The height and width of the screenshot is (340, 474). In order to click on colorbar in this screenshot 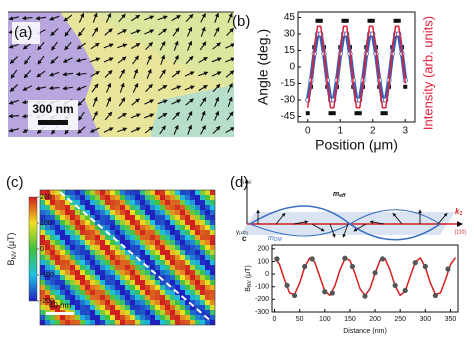, I will do `click(33, 249)`.